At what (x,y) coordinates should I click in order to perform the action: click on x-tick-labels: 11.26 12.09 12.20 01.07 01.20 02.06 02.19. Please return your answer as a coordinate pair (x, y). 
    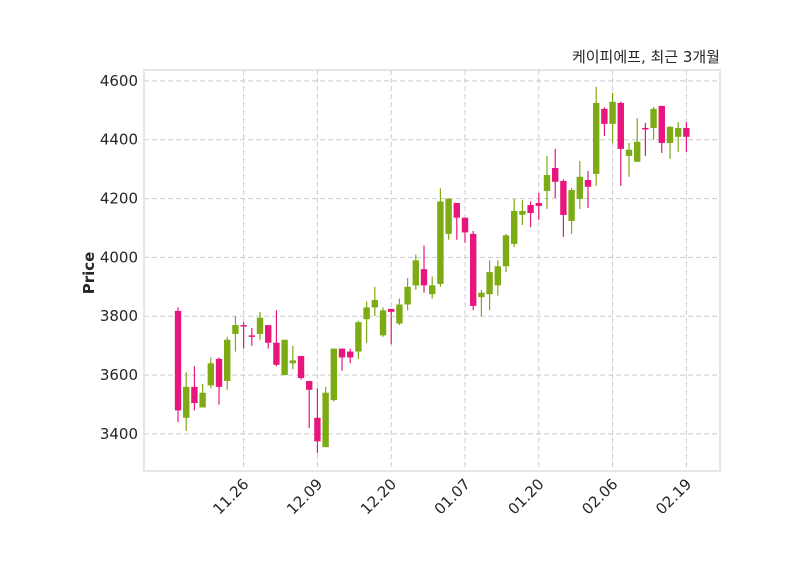
    Looking at the image, I should click on (452, 496).